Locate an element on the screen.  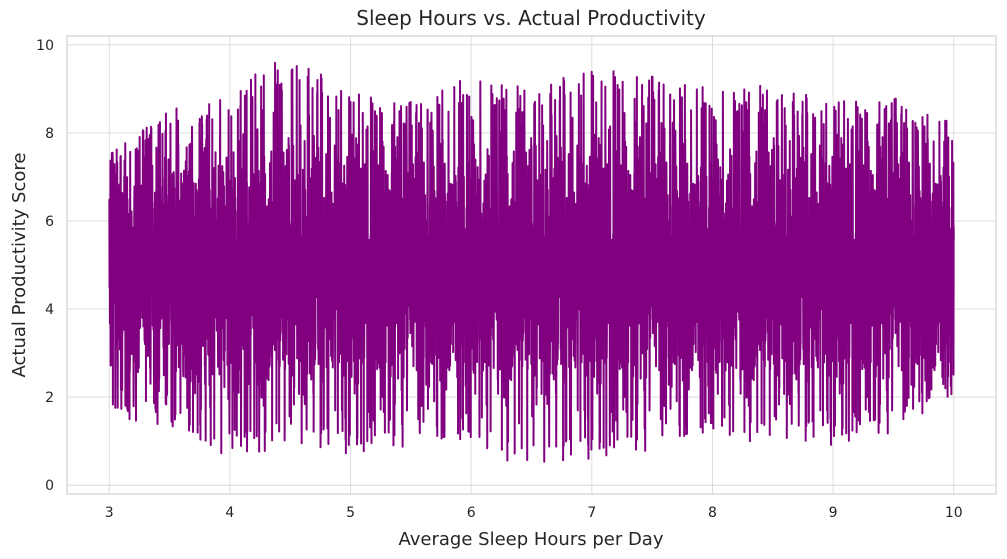
y-tick-label: 2 is located at coordinates (49, 398).